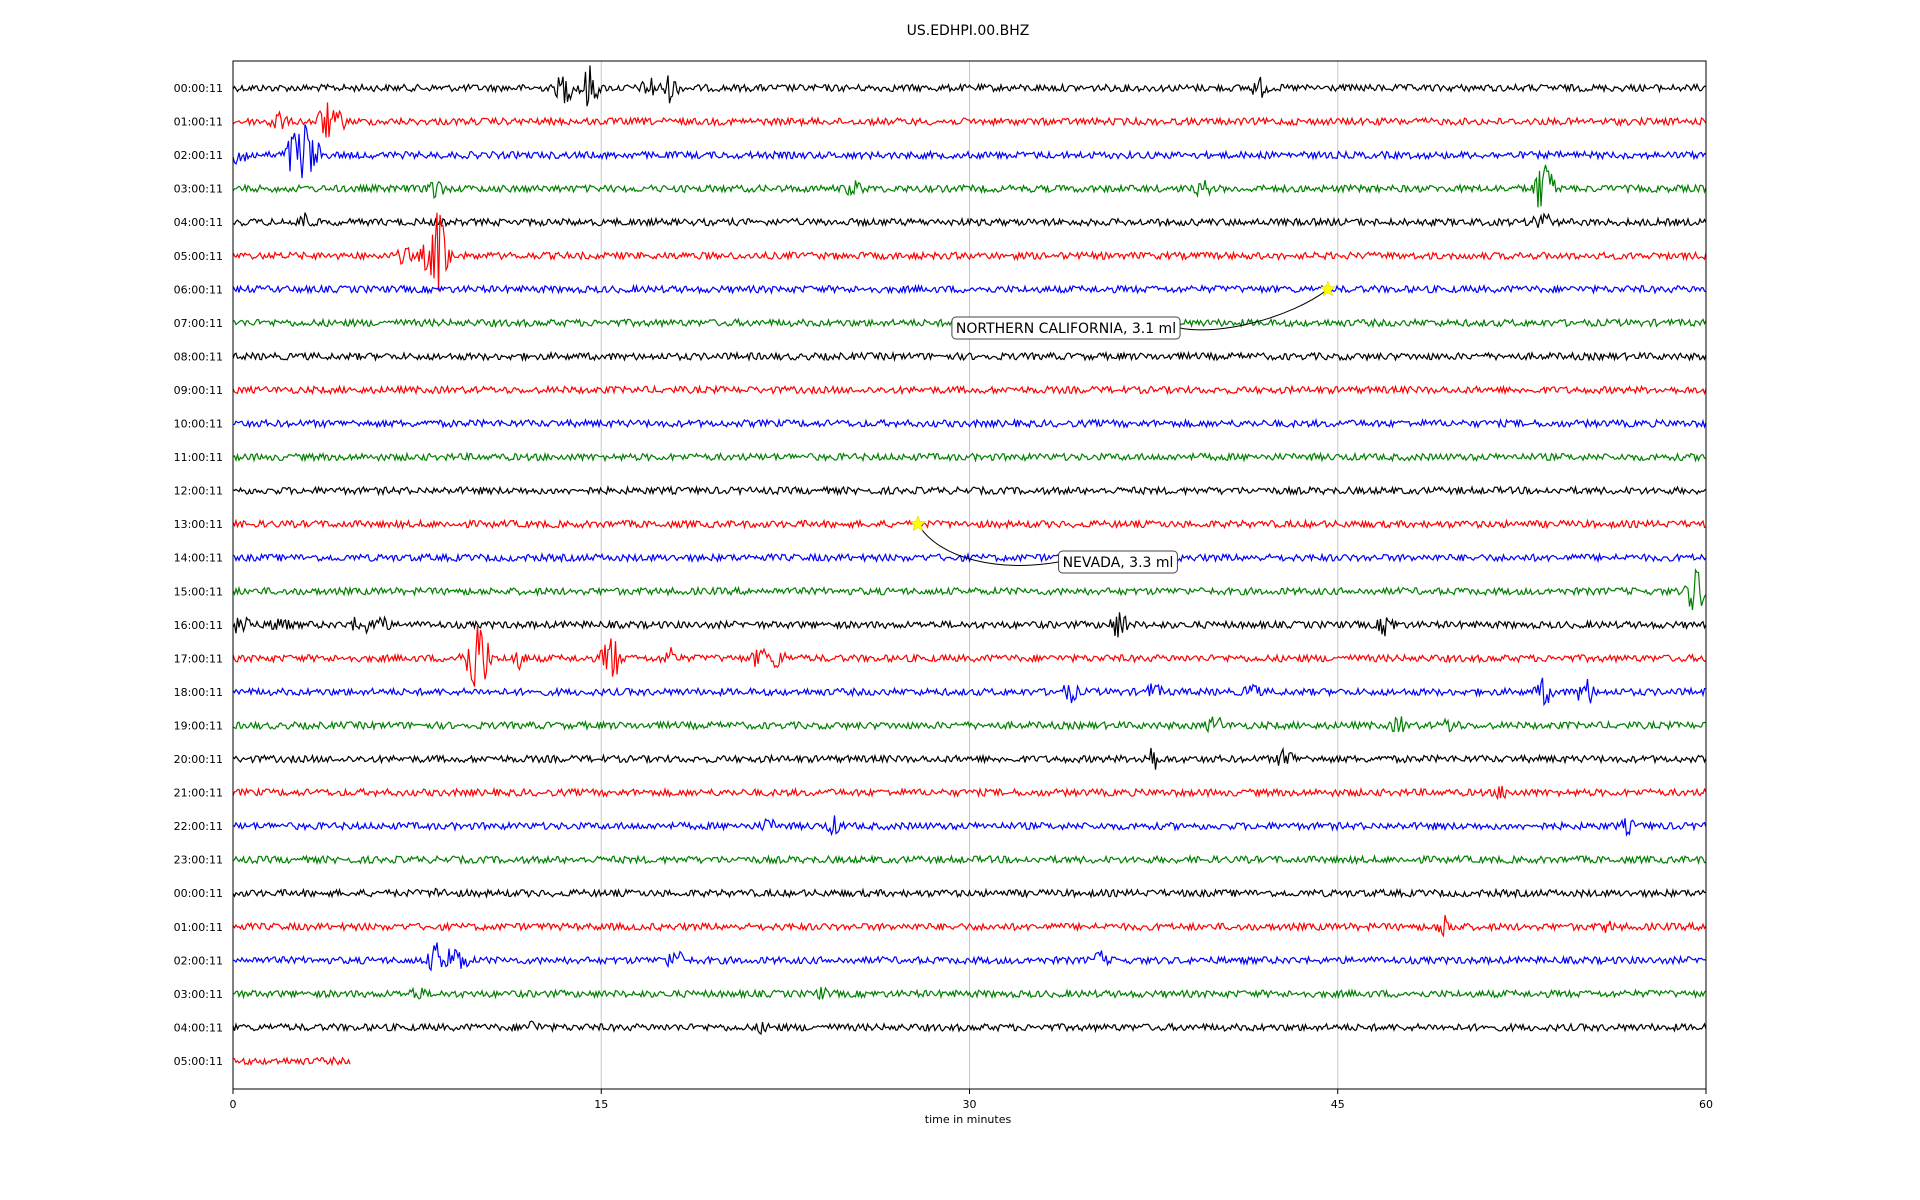  Describe the element at coordinates (968, 31) in the screenshot. I see `chart-title: US.EDHPI.00.BHZ` at that location.